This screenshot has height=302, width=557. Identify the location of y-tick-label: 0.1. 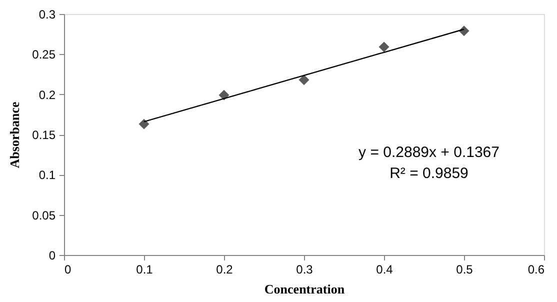
(47, 175).